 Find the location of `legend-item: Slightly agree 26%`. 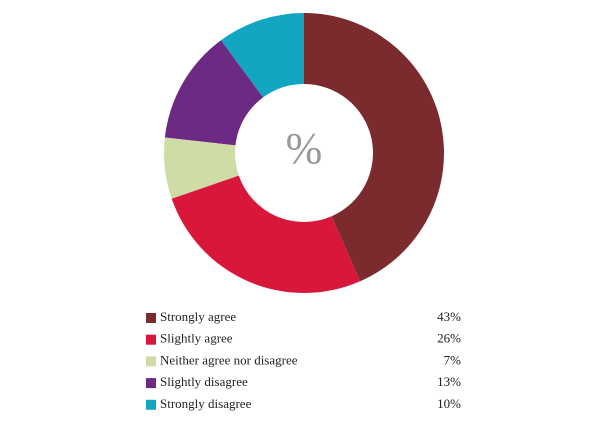

legend-item: Slightly agree 26% is located at coordinates (303, 338).